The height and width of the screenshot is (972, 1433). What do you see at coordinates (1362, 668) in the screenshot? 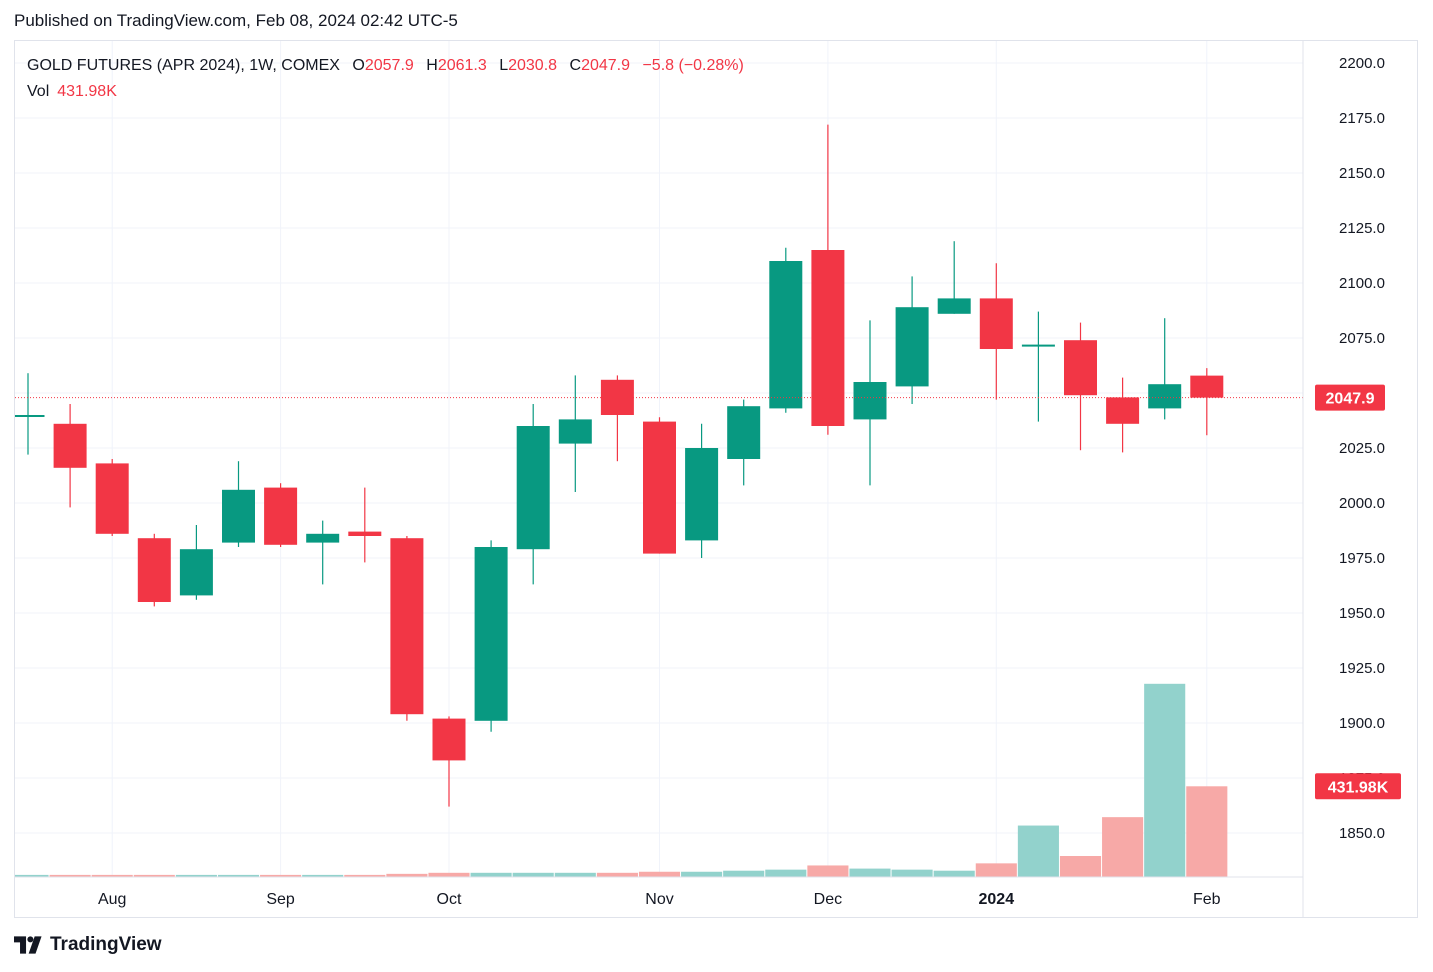
I see `y-tick-label: 1925.0` at bounding box center [1362, 668].